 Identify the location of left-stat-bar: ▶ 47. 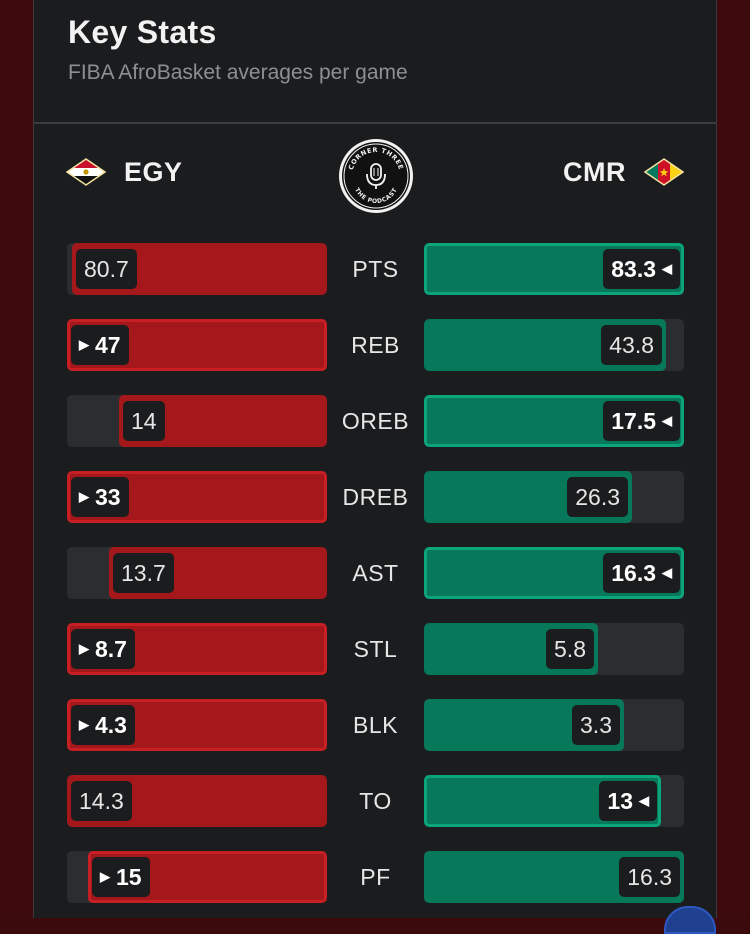
(197, 345).